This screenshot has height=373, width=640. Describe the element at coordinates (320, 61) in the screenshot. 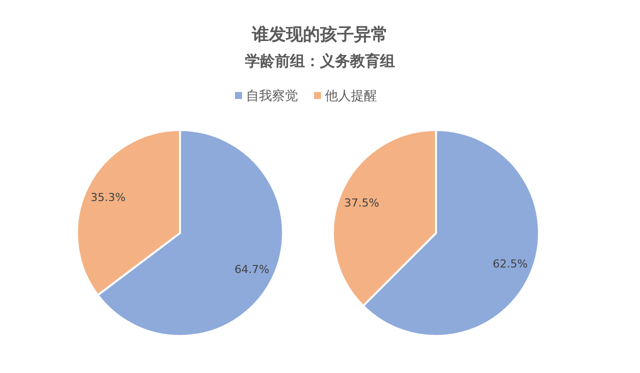

I see `chart-subtitle: 学龄前组：义务教育组` at that location.